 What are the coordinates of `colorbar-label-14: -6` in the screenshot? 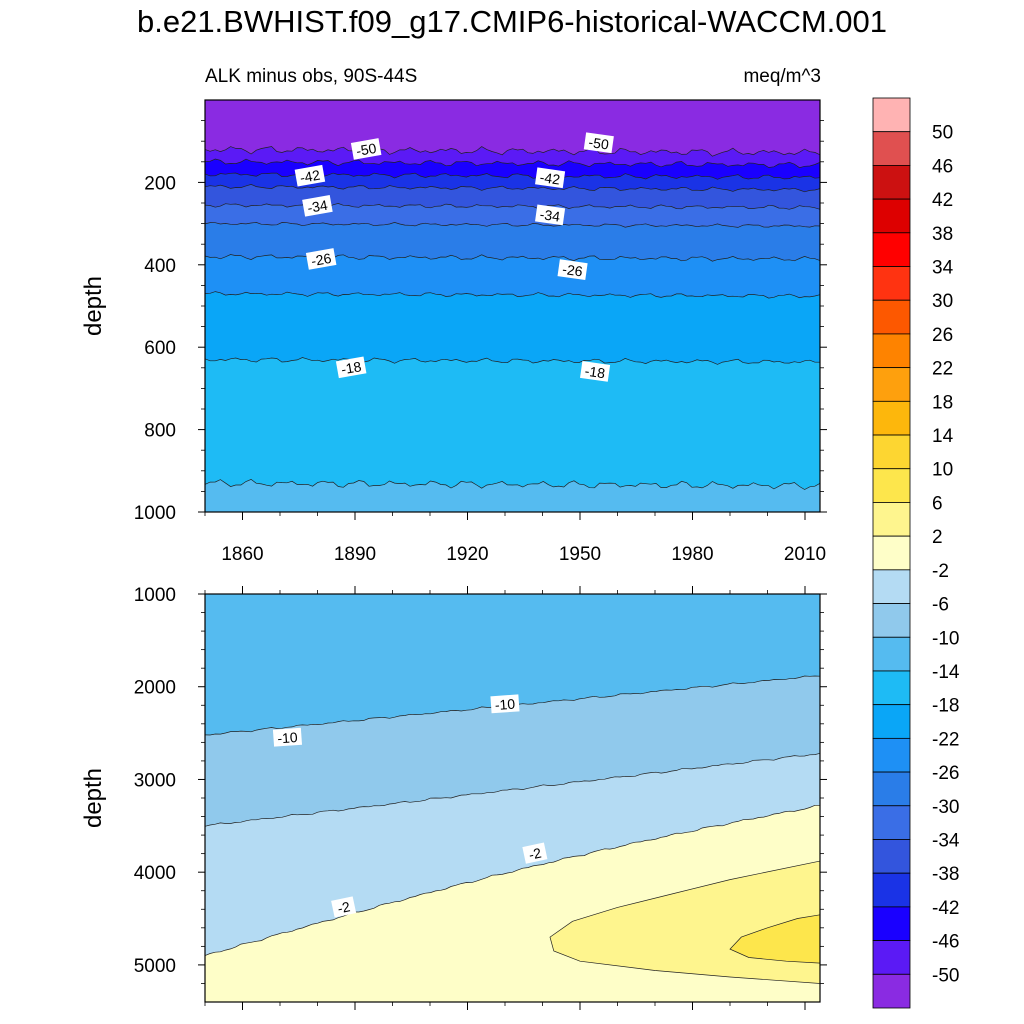 It's located at (940, 605).